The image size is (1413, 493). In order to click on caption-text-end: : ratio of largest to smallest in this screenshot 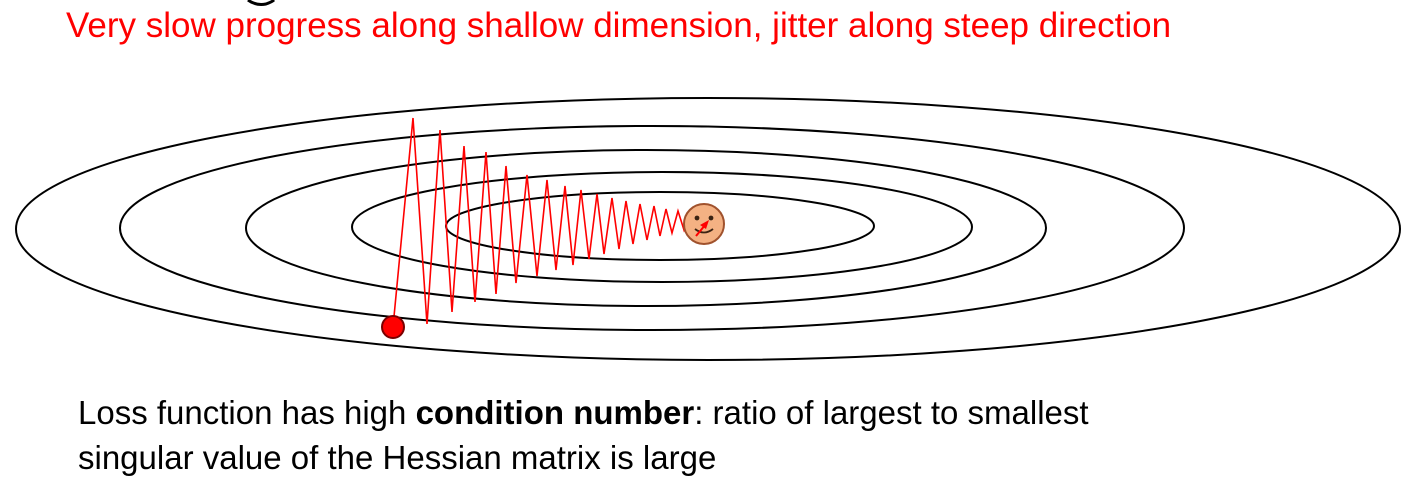, I will do `click(891, 412)`.